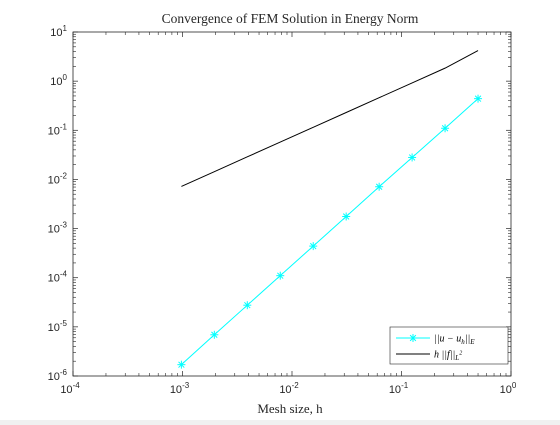 The image size is (560, 425). I want to click on legend-item-0: ||u − uh||E, so click(435, 340).